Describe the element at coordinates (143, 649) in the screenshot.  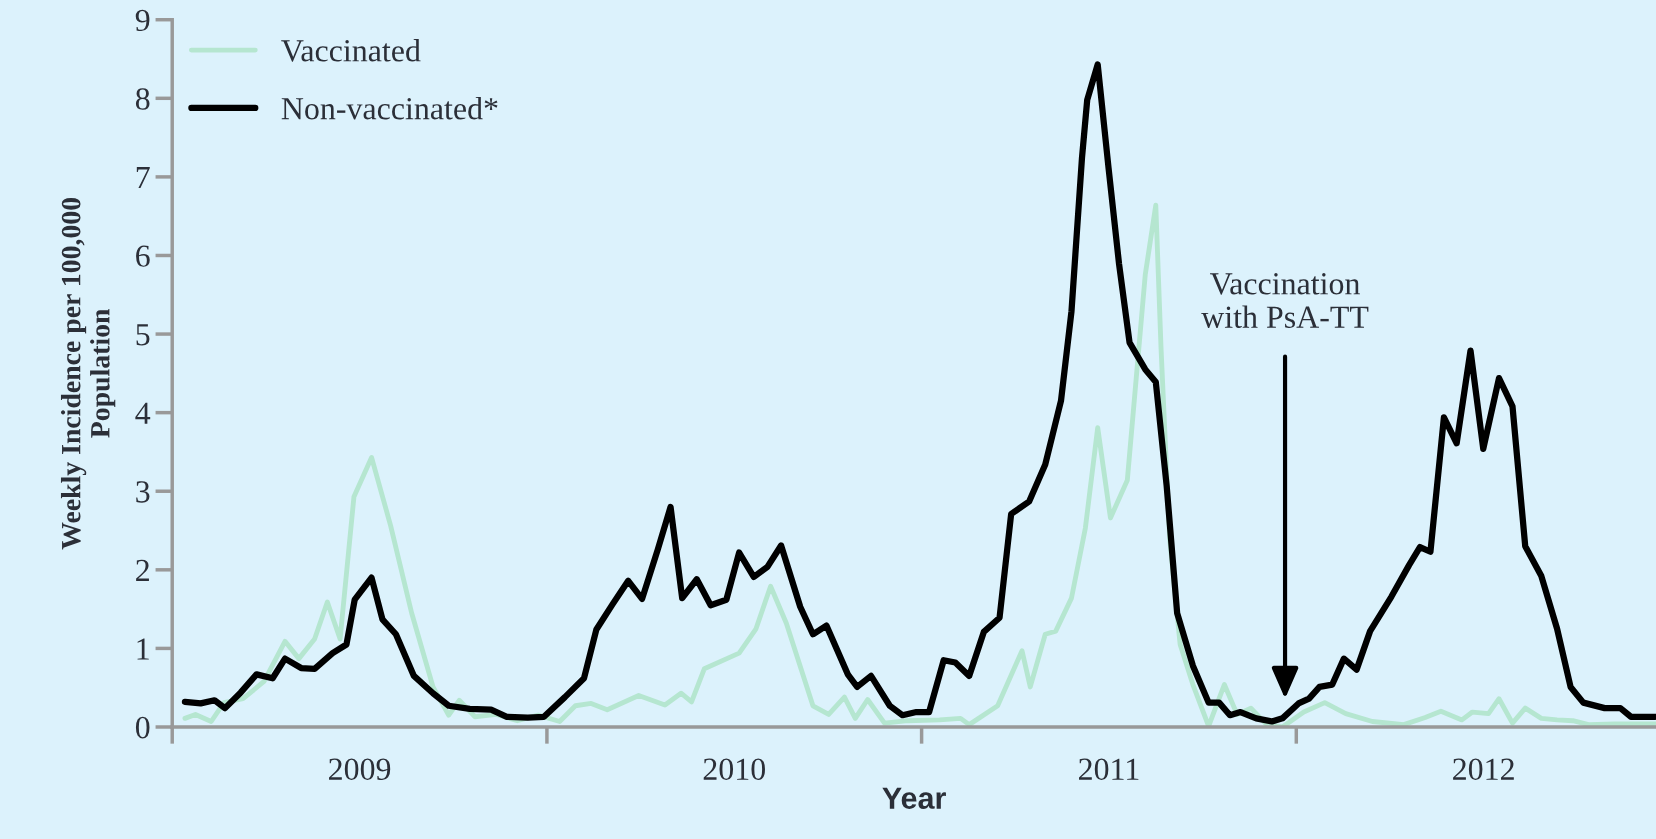
I see `y-tick-label: 1` at that location.